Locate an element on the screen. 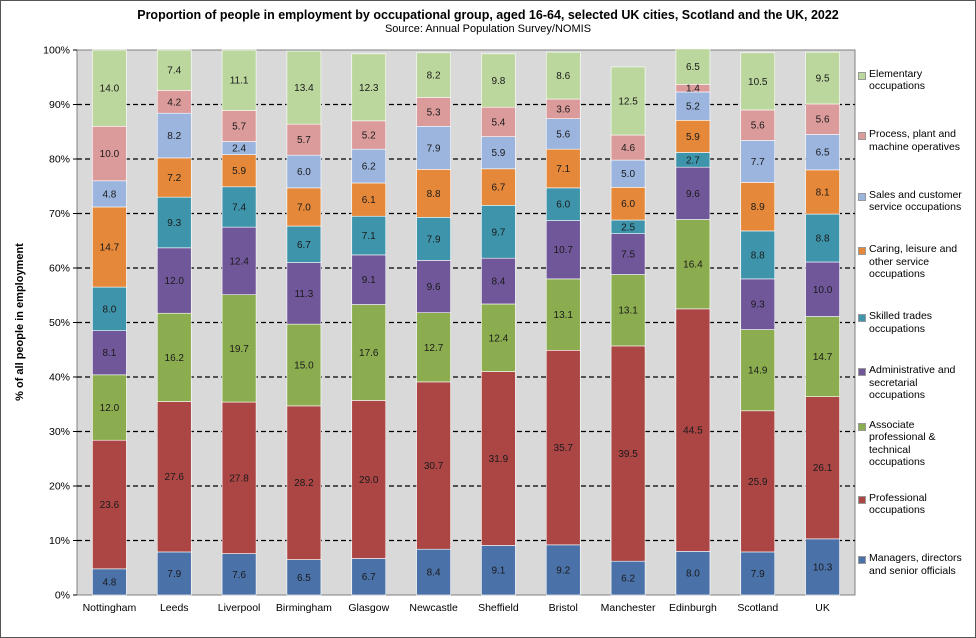 The image size is (976, 638). data-label: 12.4 is located at coordinates (239, 261).